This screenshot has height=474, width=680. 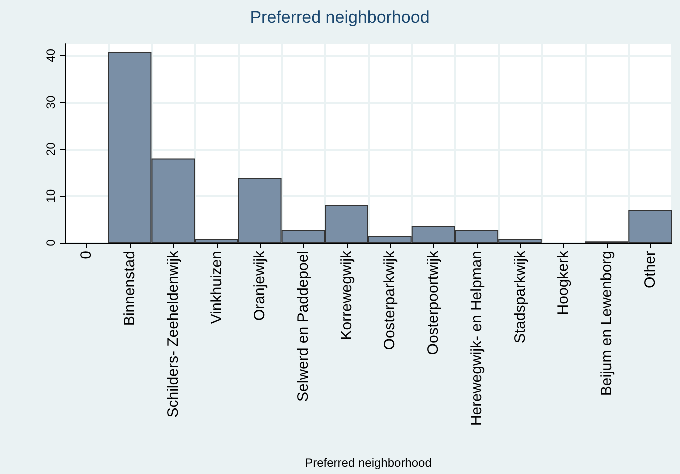 I want to click on x-tick-label: Korrewegwijk, so click(x=347, y=295).